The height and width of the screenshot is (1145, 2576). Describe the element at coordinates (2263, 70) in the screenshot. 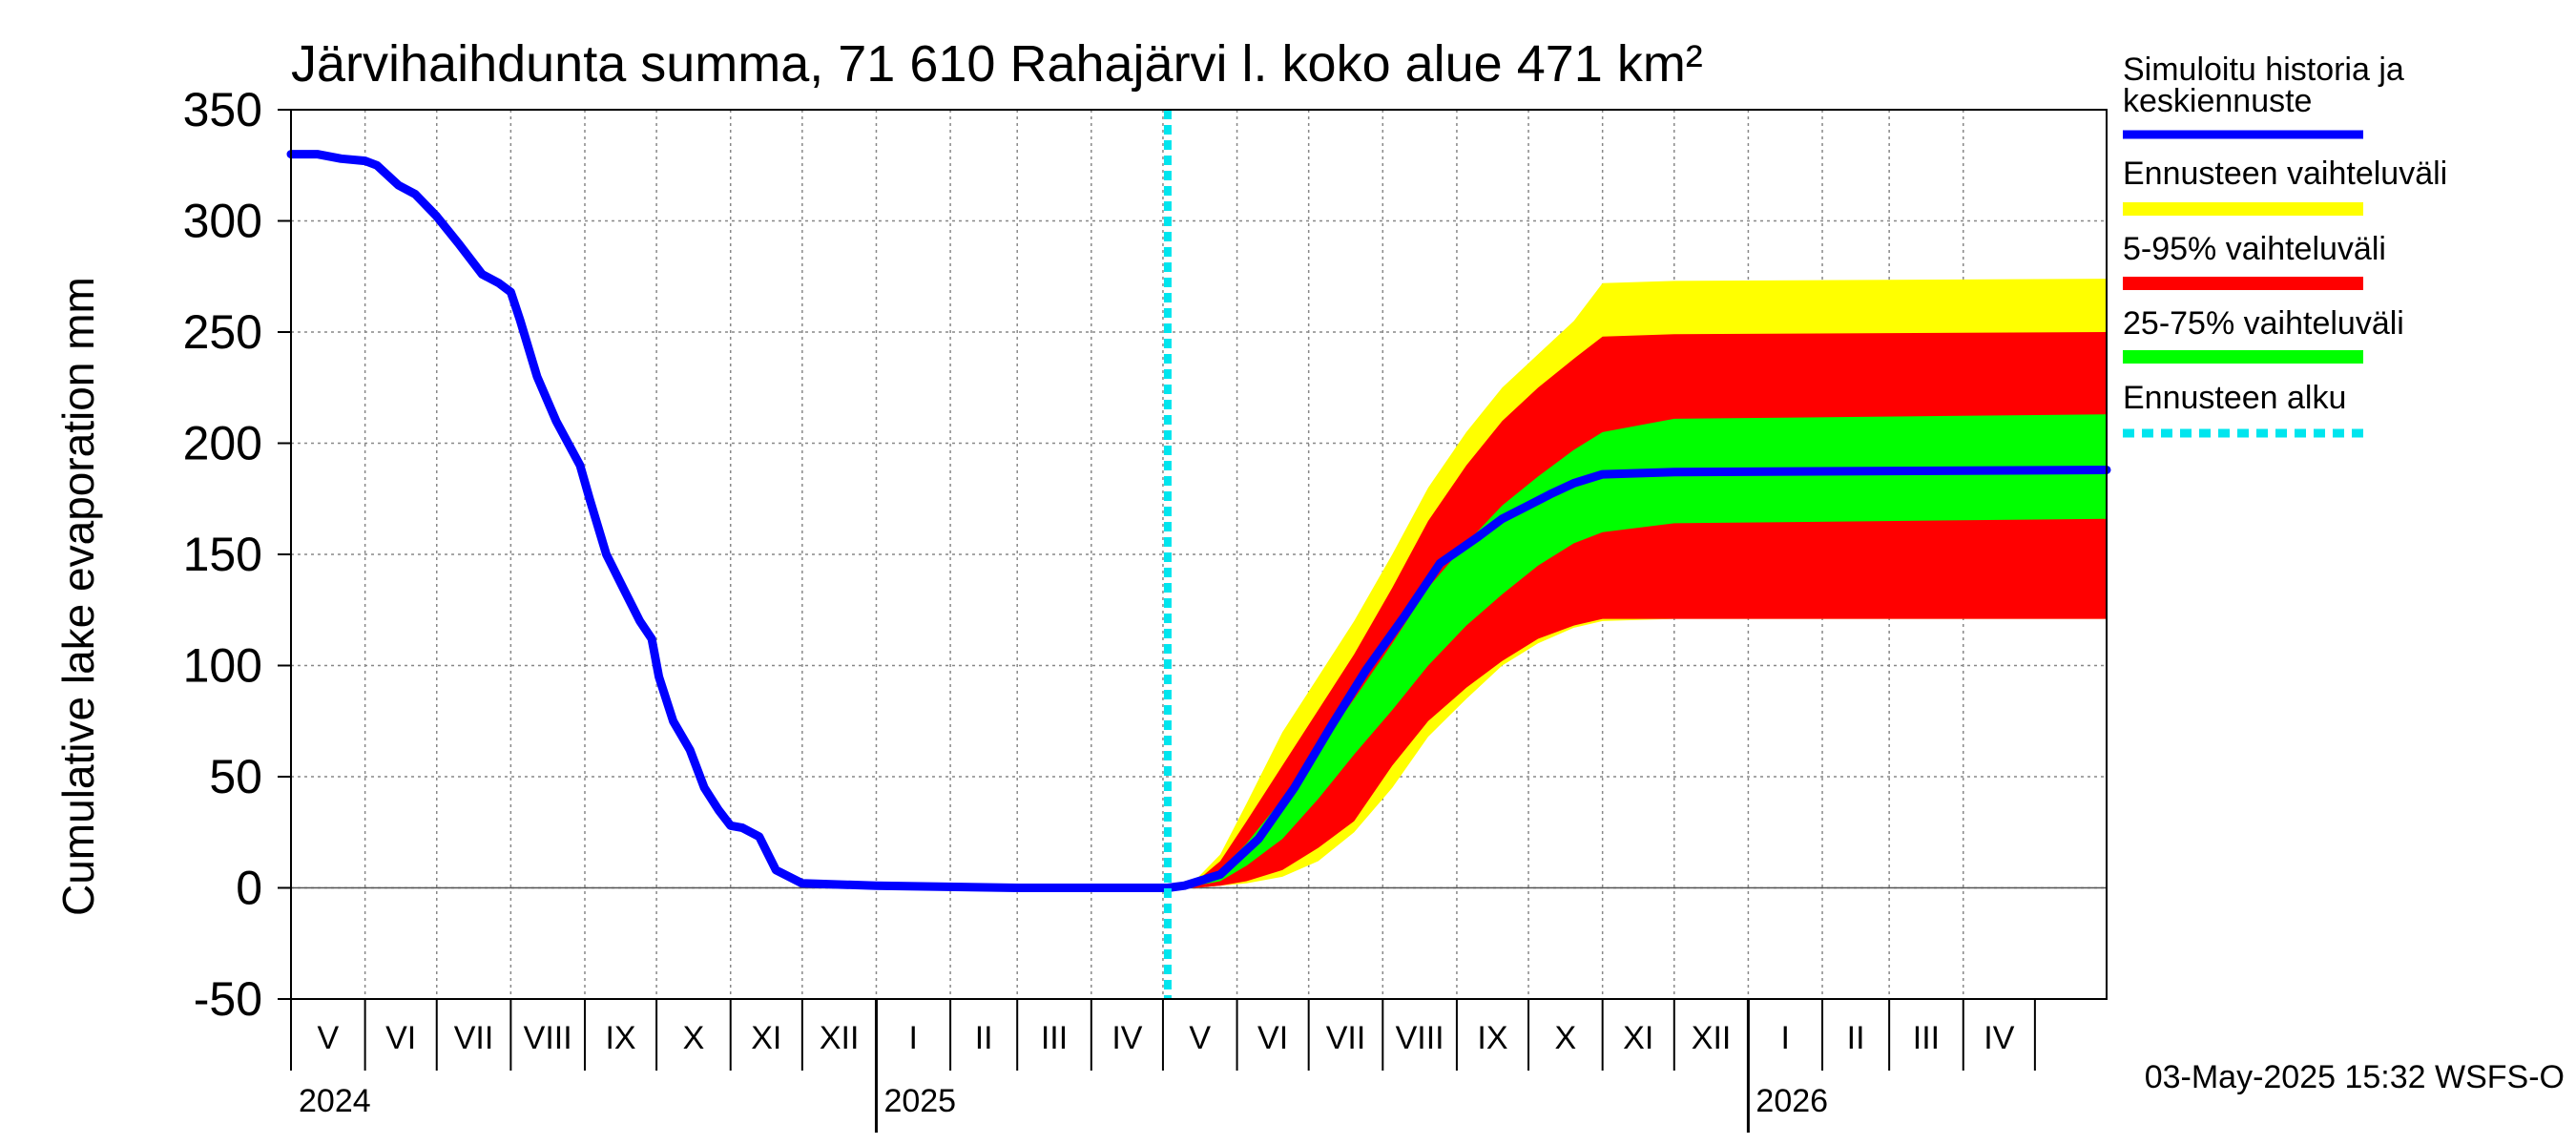

I see `legend-label: Simuloitu historia ja` at that location.